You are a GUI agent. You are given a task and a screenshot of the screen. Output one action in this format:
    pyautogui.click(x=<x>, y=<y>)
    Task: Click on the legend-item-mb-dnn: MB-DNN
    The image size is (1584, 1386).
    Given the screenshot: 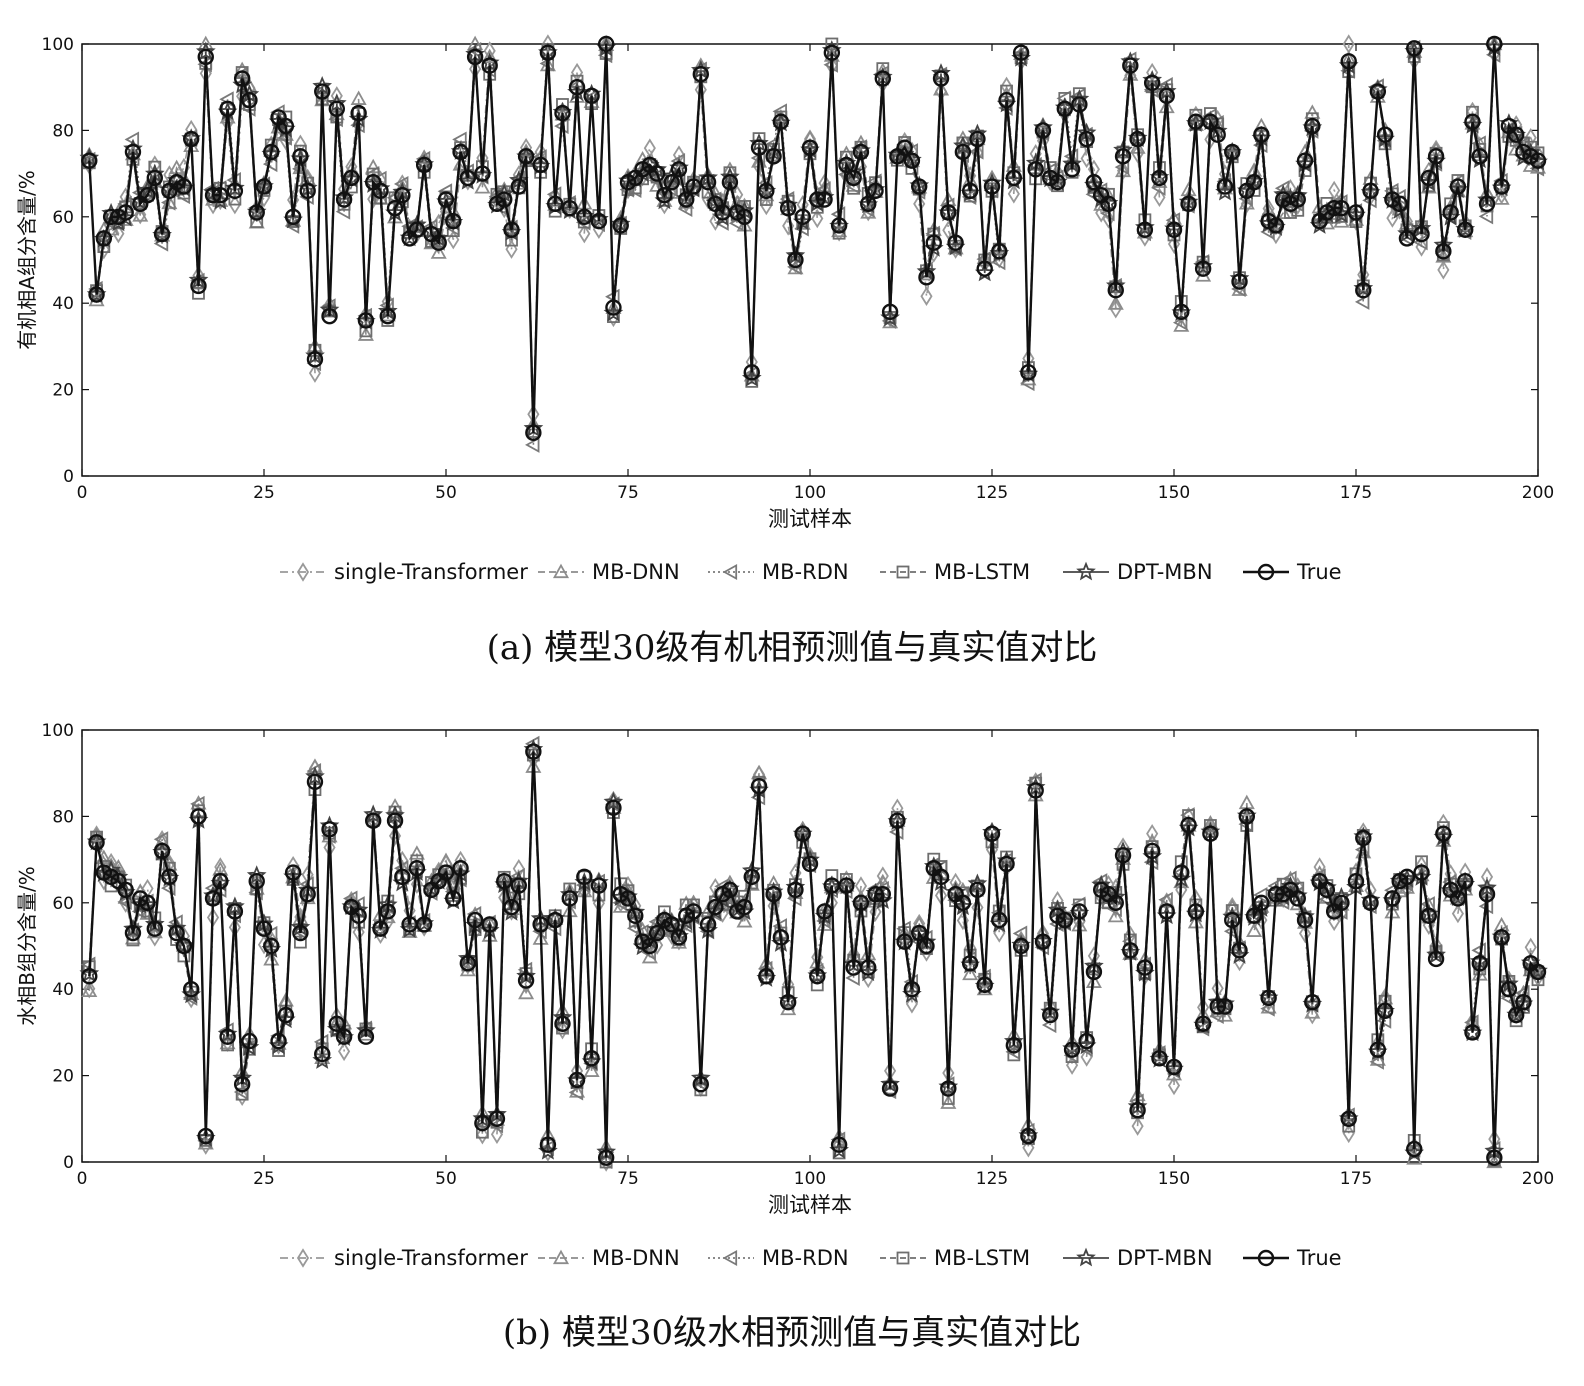 What is the action you would take?
    pyautogui.click(x=609, y=1258)
    